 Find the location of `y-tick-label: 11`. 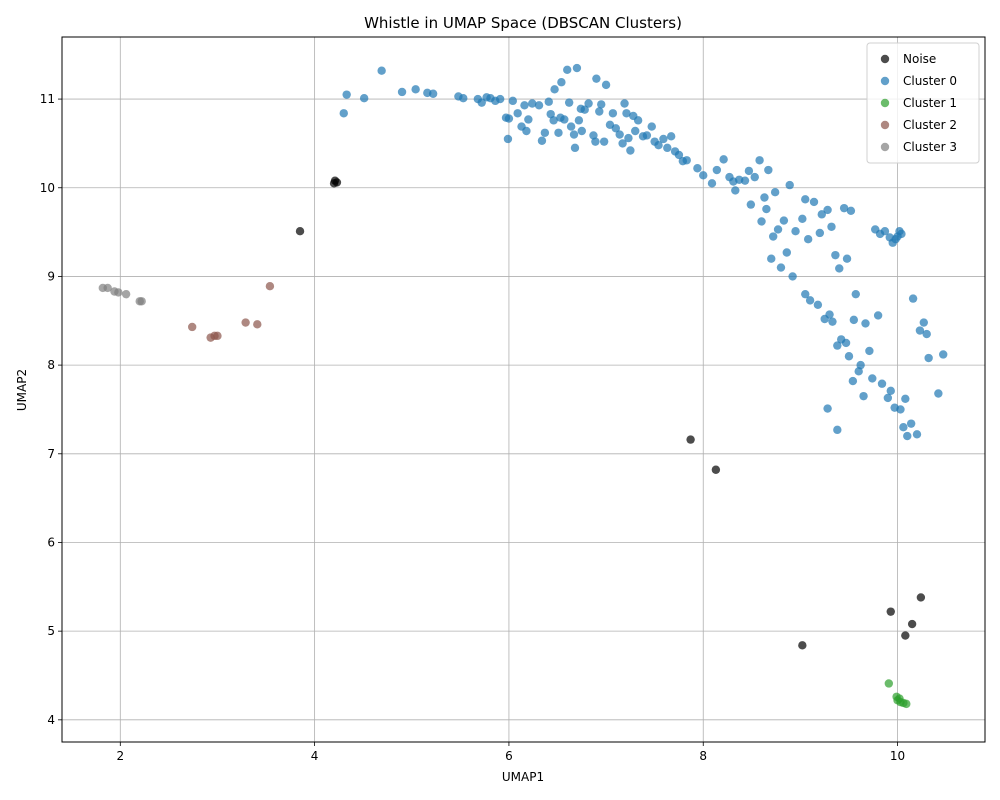

y-tick-label: 11 is located at coordinates (47, 99).